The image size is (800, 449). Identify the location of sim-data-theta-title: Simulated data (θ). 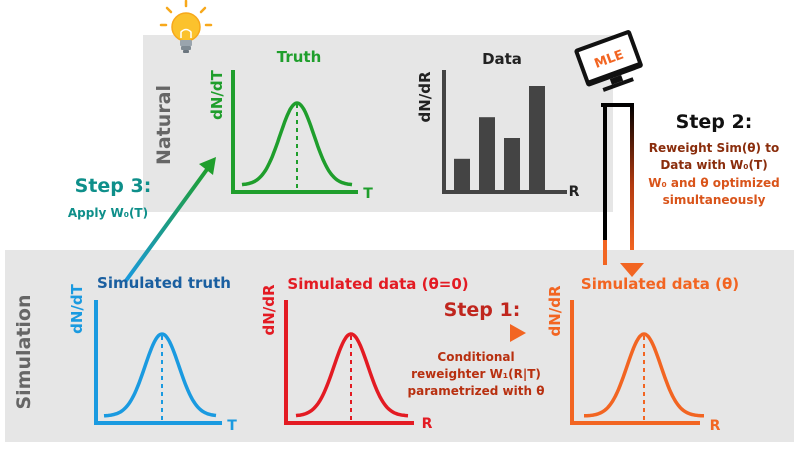
(660, 284).